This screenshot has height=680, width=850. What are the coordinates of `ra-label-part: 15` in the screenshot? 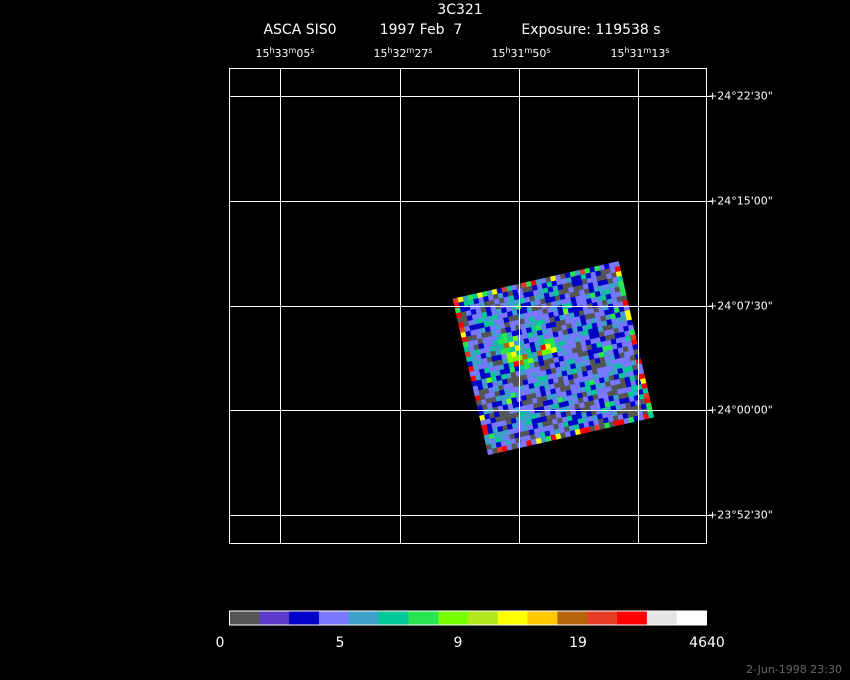 It's located at (262, 53).